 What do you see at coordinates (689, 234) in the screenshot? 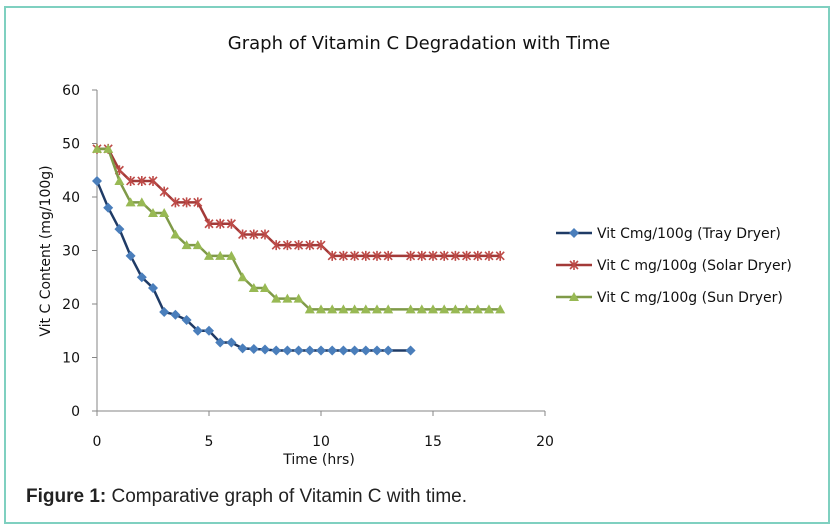
I see `legend-label: Vit Cmg/100g (Tray Dryer)` at bounding box center [689, 234].